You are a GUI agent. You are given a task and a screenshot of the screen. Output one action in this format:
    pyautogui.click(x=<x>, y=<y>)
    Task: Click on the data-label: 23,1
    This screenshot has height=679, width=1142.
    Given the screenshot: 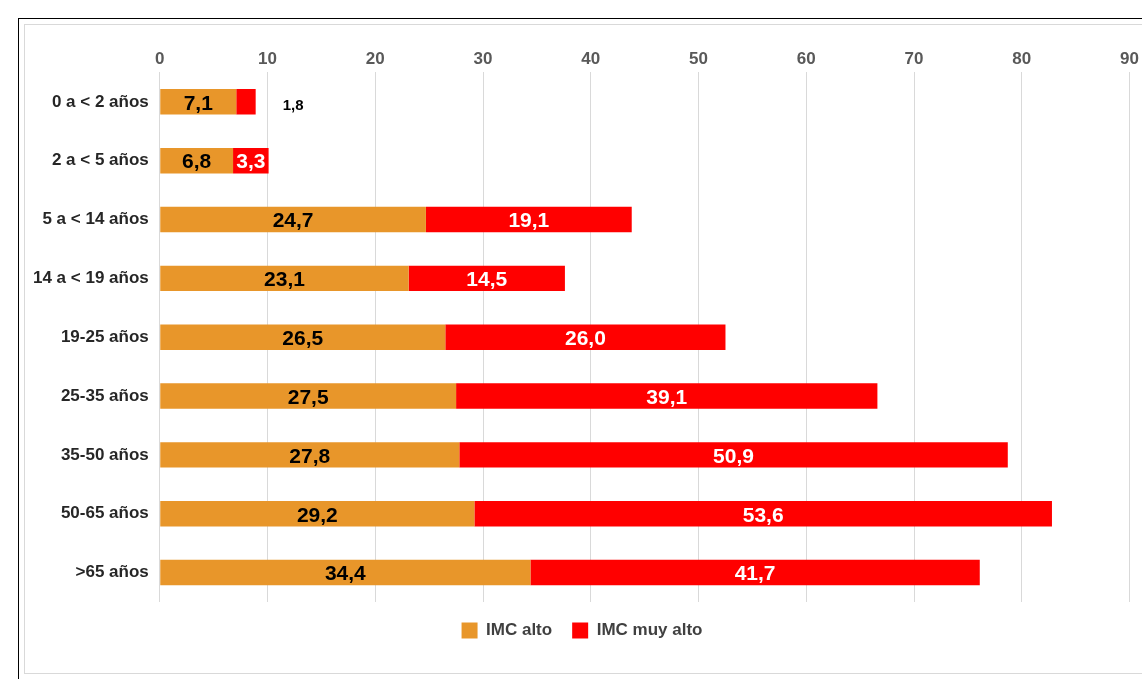 What is the action you would take?
    pyautogui.click(x=285, y=279)
    